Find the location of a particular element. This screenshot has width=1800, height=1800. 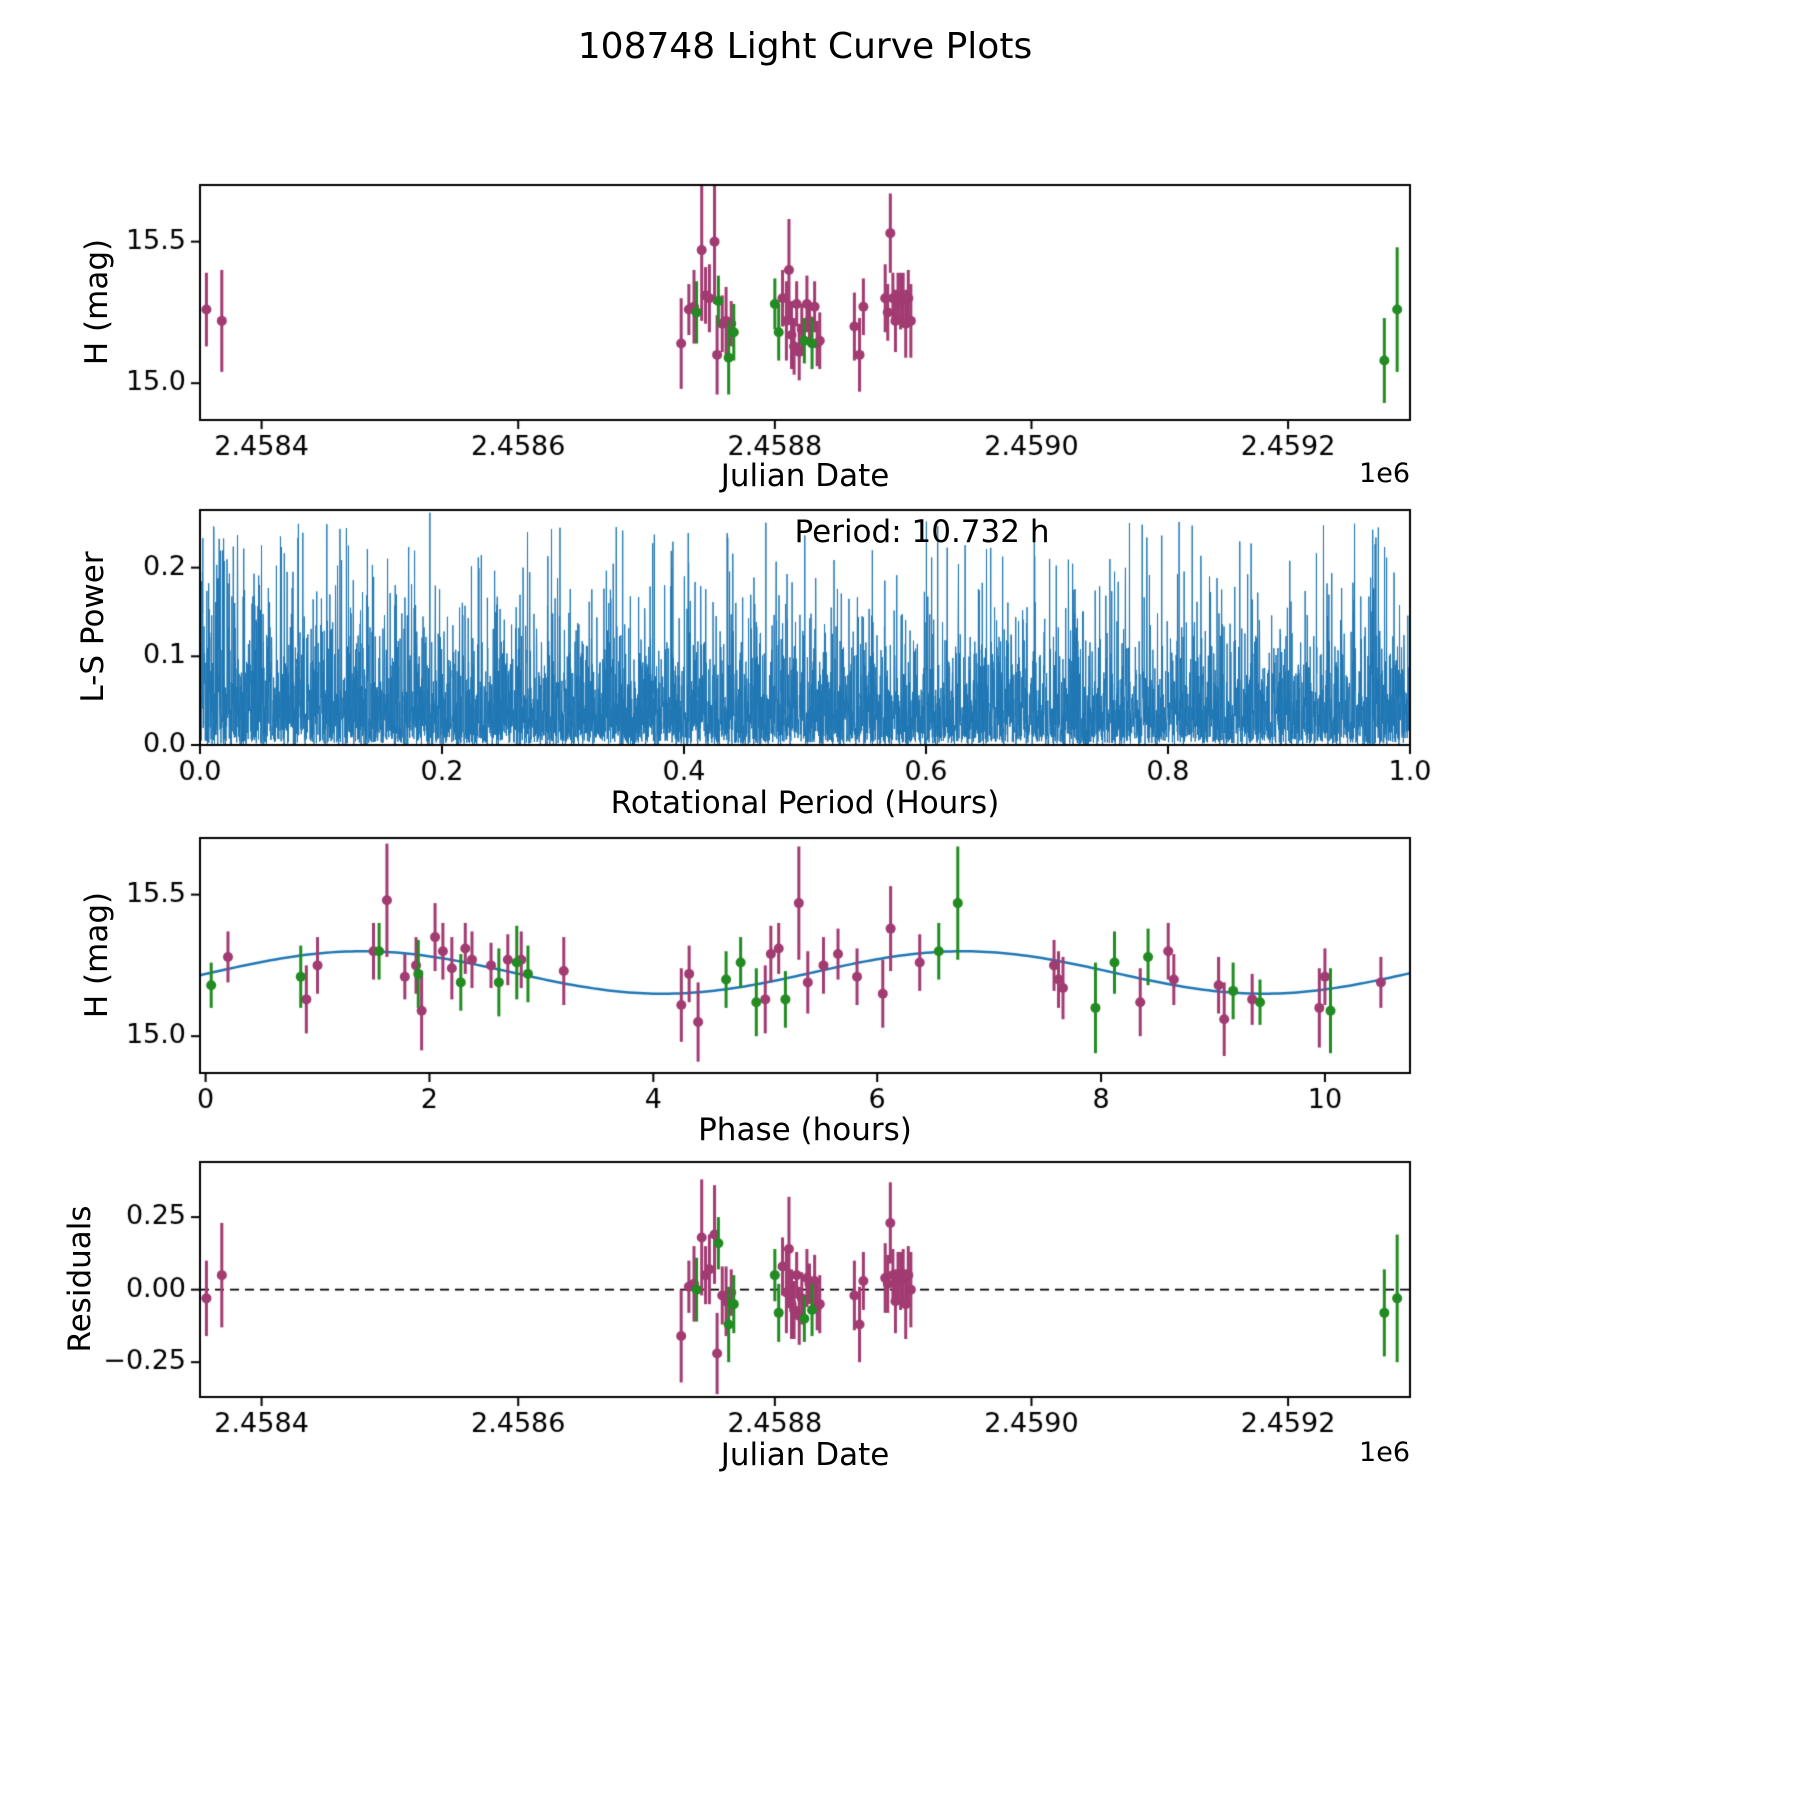

panel3-y-axis-label: H (mag) is located at coordinates (97, 955).